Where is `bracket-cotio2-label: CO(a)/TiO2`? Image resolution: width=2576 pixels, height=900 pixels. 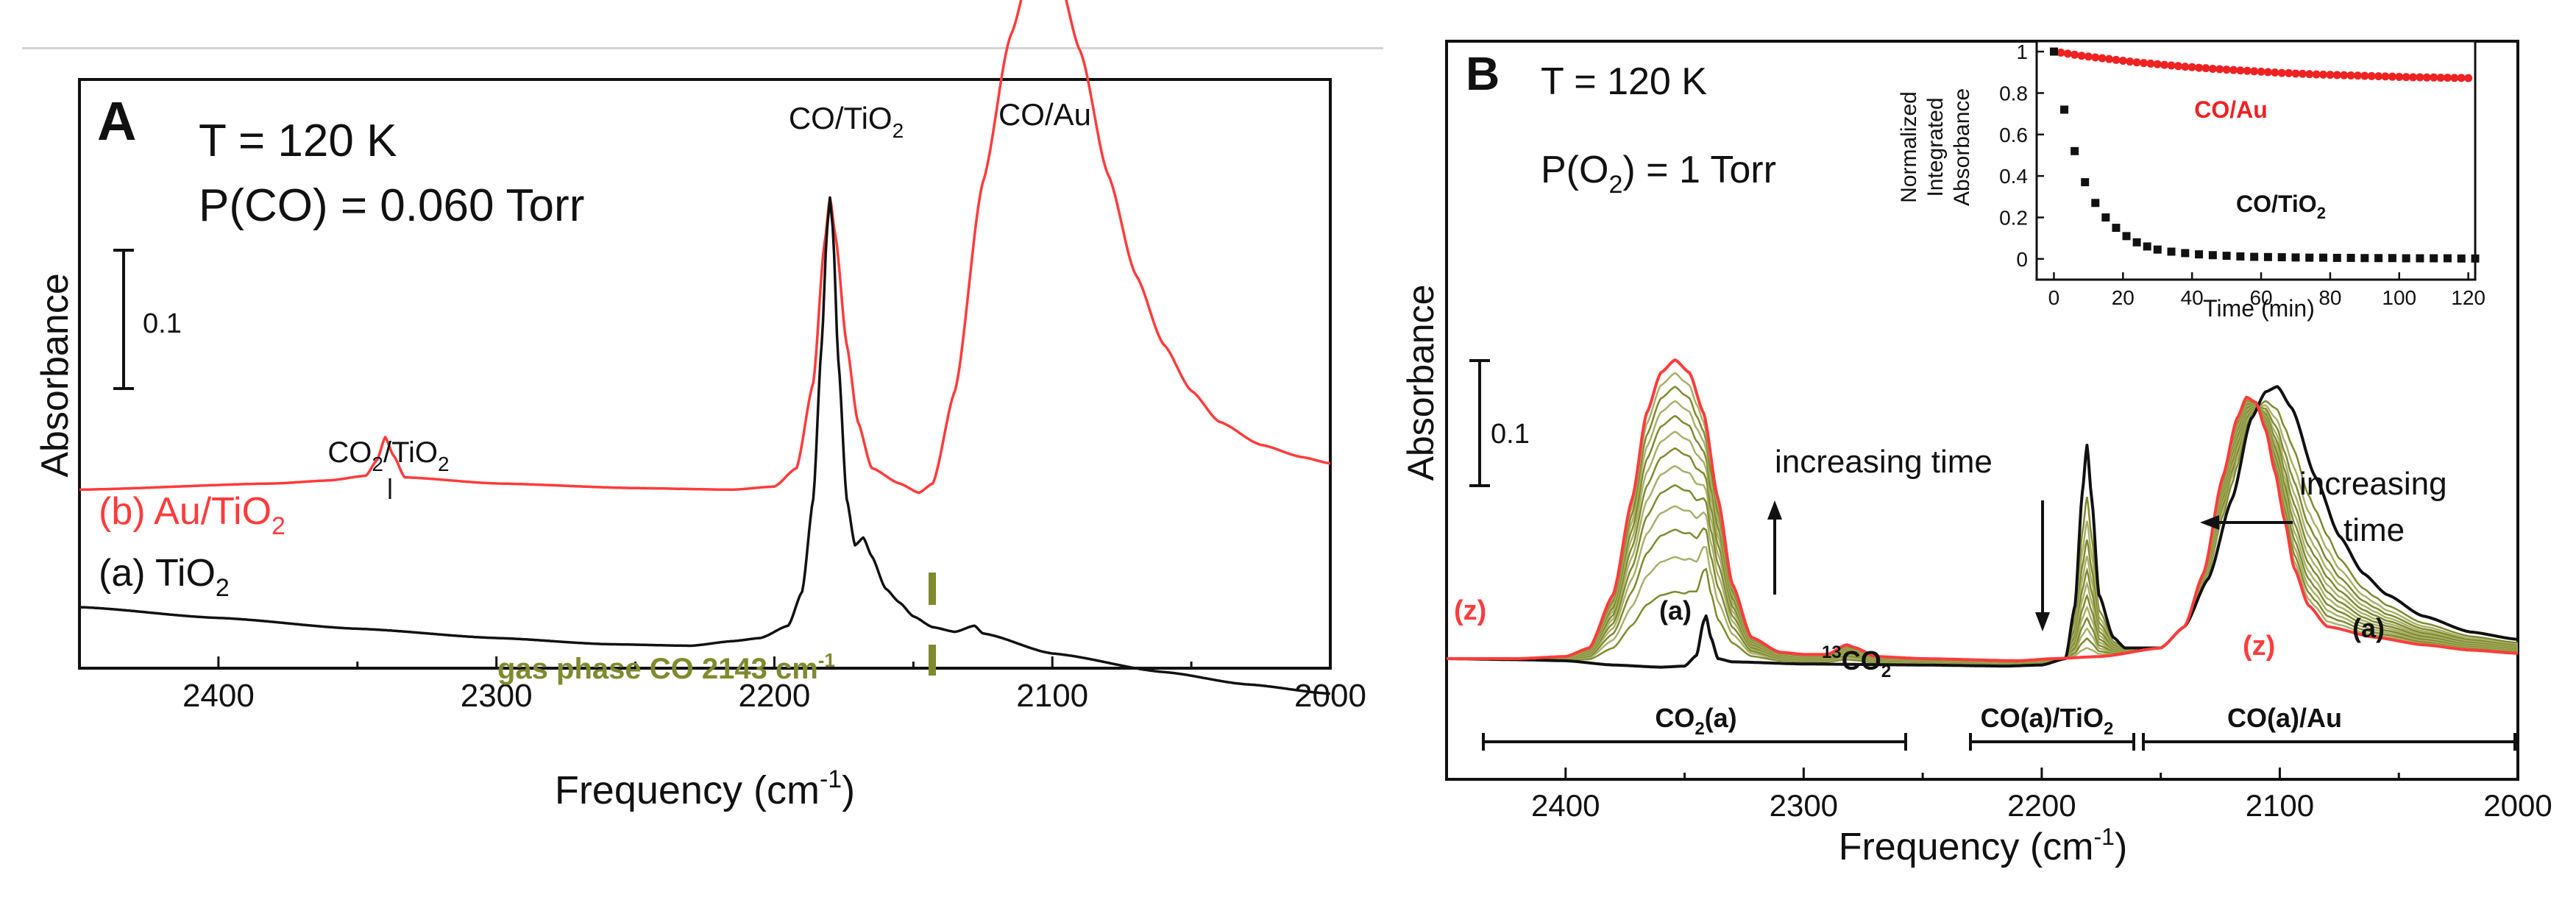
bracket-cotio2-label: CO(a)/TiO2 is located at coordinates (2047, 721).